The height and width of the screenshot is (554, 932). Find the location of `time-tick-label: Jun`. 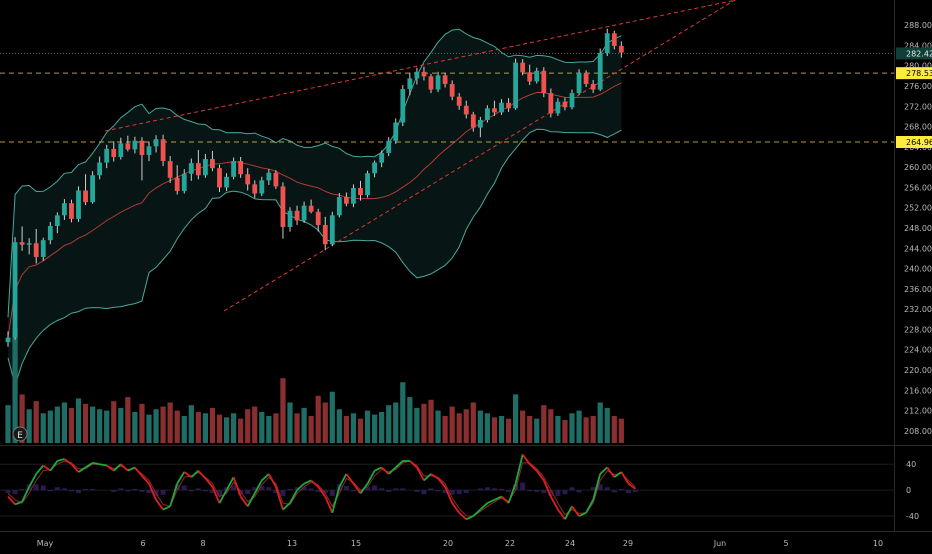

time-tick-label: Jun is located at coordinates (720, 543).